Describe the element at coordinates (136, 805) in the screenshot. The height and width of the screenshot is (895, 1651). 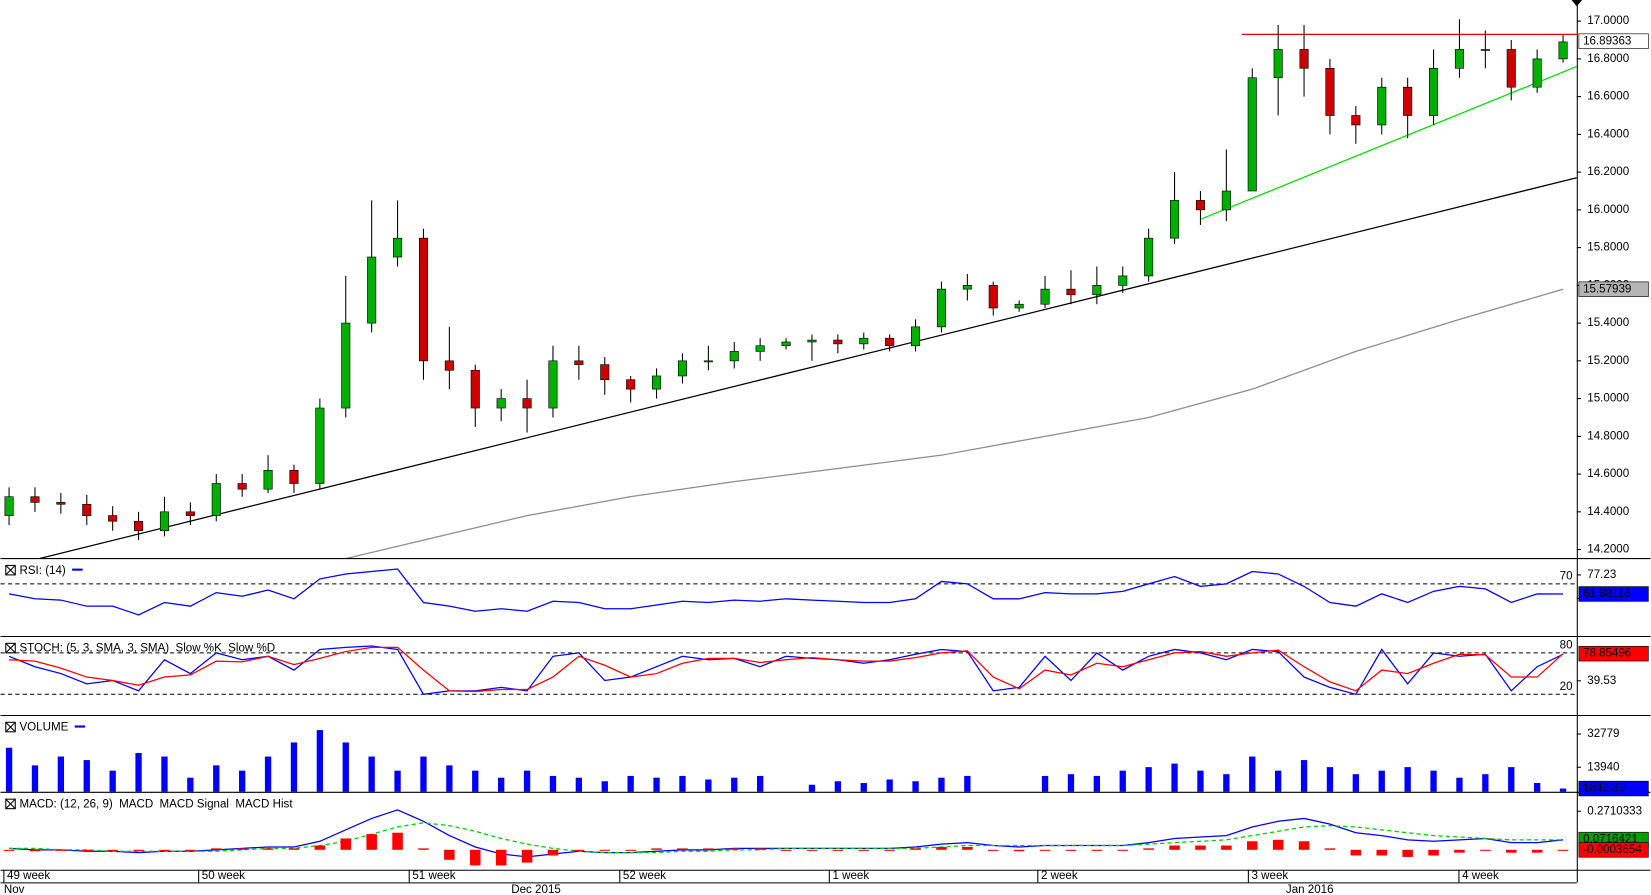
I see `legend-entry: MACD` at that location.